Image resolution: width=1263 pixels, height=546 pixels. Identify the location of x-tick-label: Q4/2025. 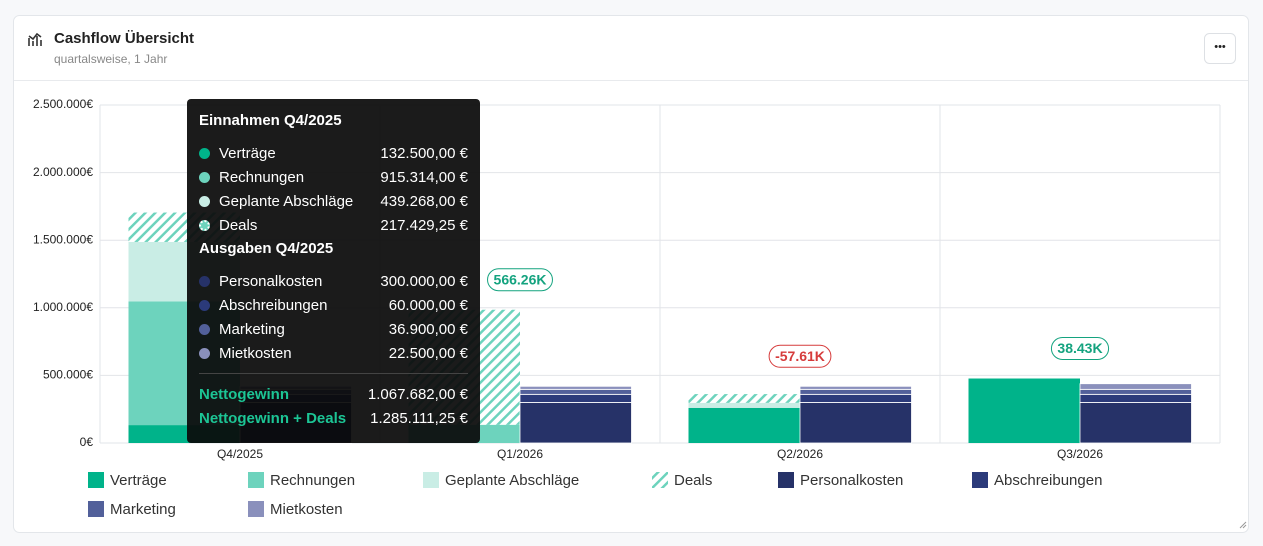
(240, 454).